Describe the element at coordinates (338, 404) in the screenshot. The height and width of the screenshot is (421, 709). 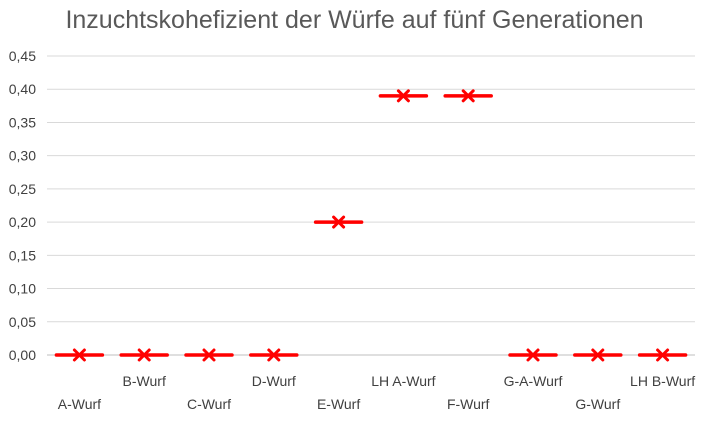
I see `x-tick-label: E-Wurf` at that location.